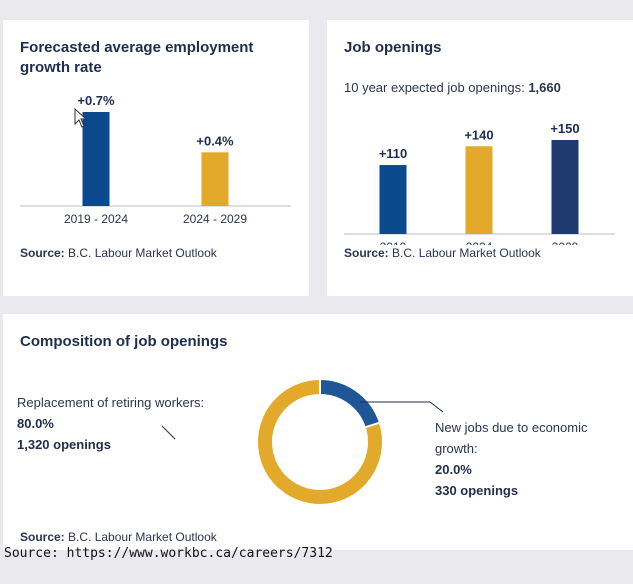  Describe the element at coordinates (544, 87) in the screenshot. I see `job-openings-subtitle-value: 1,660` at that location.